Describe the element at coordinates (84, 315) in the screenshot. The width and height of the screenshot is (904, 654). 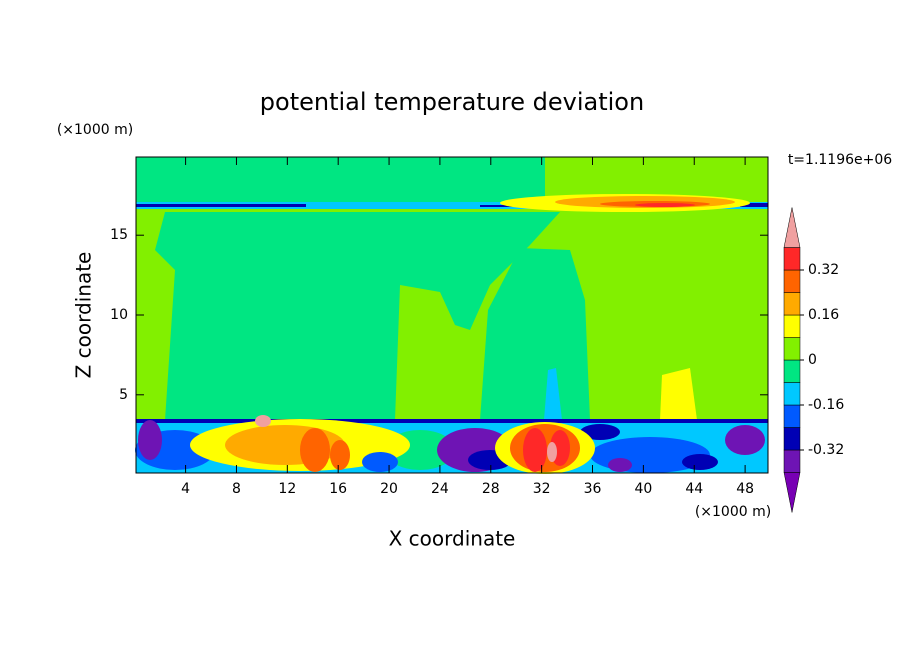
I see `y-axis-label: Z coordinate` at that location.